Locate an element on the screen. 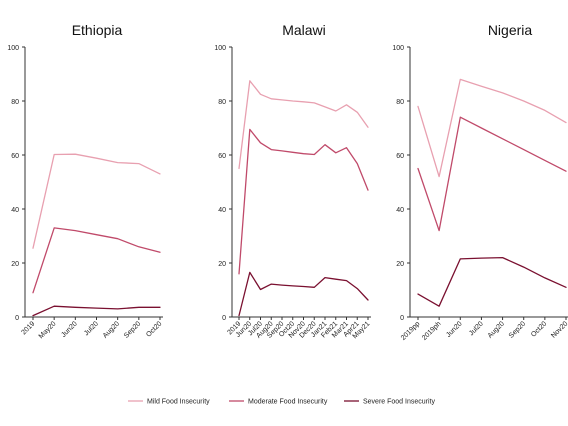 This screenshot has height=426, width=568. chart-title: Nigeria is located at coordinates (510, 30).